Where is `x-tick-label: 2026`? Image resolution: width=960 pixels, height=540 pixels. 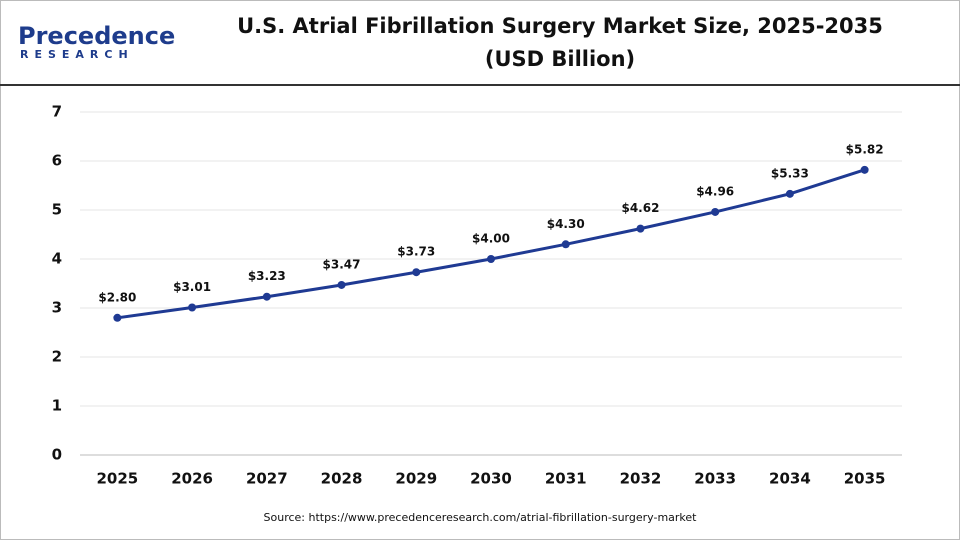
x-tick-label: 2026 is located at coordinates (192, 479).